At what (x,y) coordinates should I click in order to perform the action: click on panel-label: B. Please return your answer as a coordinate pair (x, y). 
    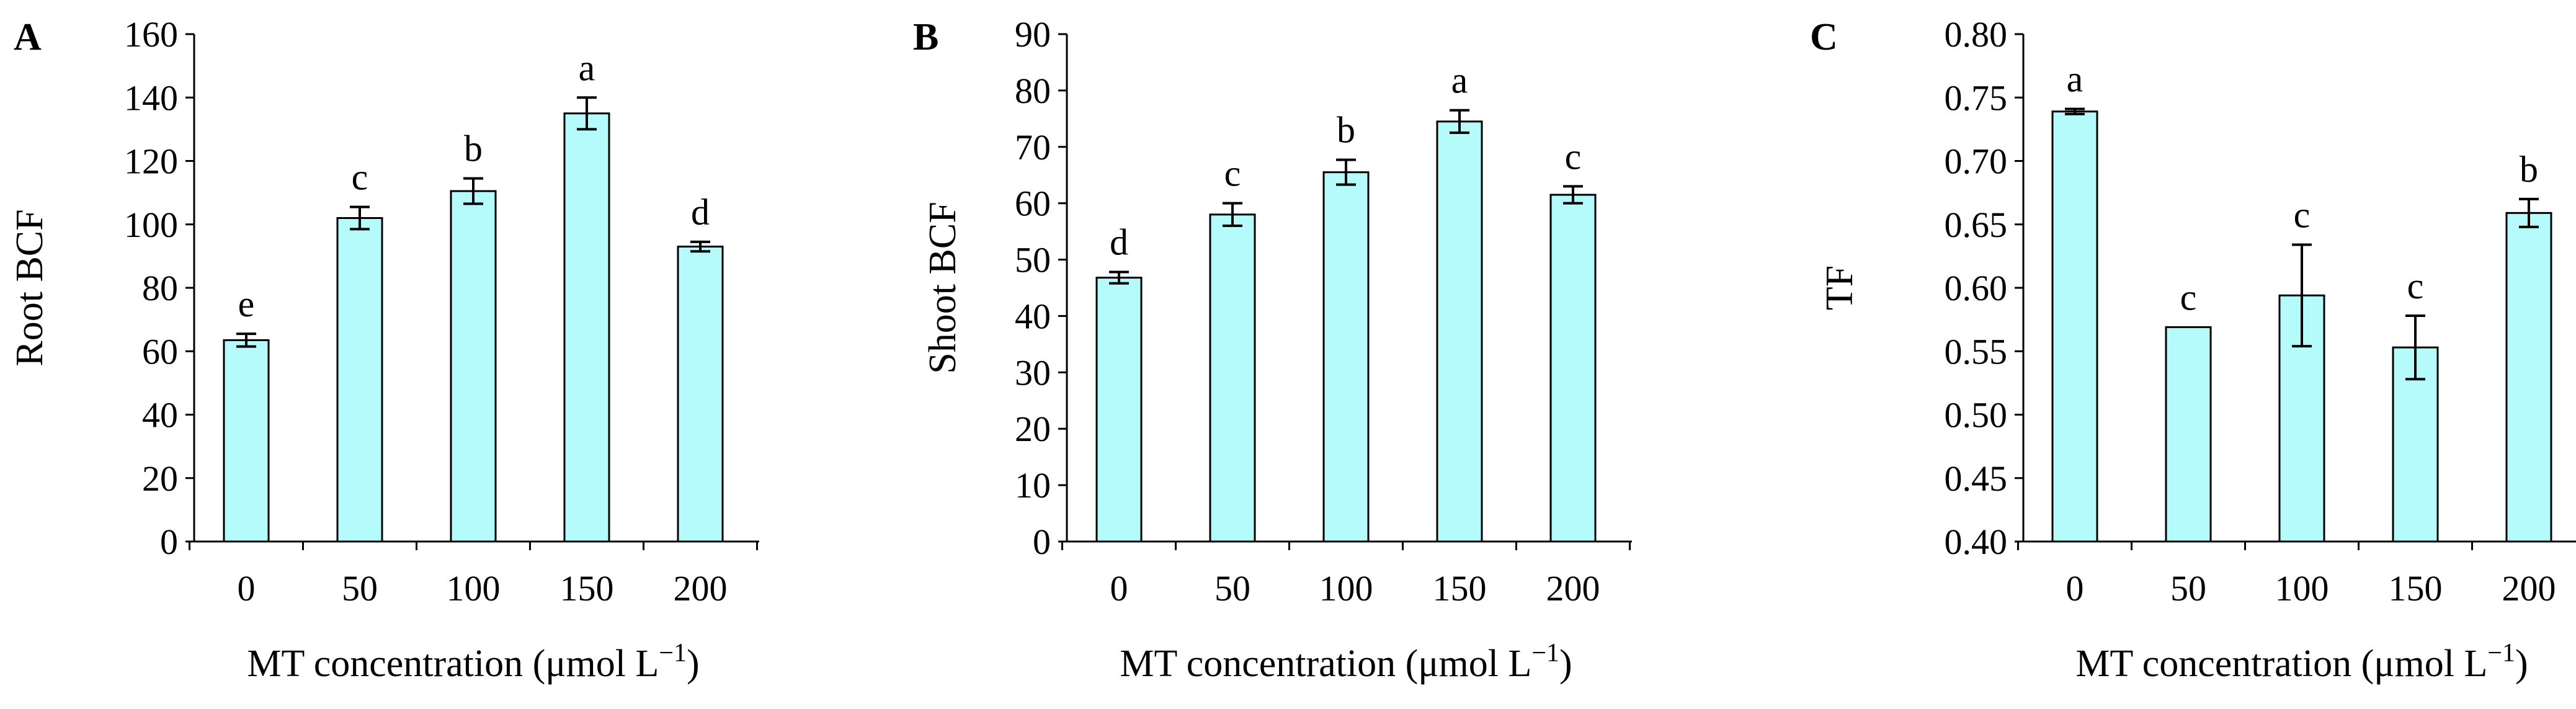
    Looking at the image, I should click on (926, 37).